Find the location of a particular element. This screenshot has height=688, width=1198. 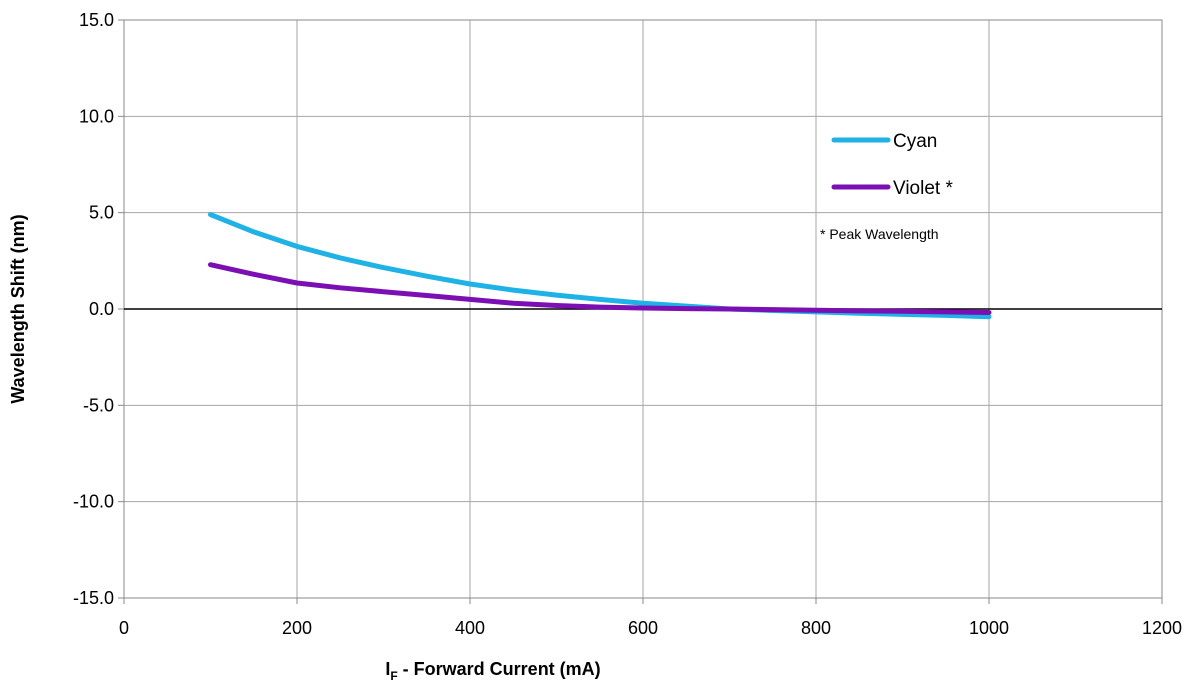

y-axis-tick-labels: -15.0 -10.0 -5.0 0.0 5.0 10.0 15.0 is located at coordinates (93, 309).